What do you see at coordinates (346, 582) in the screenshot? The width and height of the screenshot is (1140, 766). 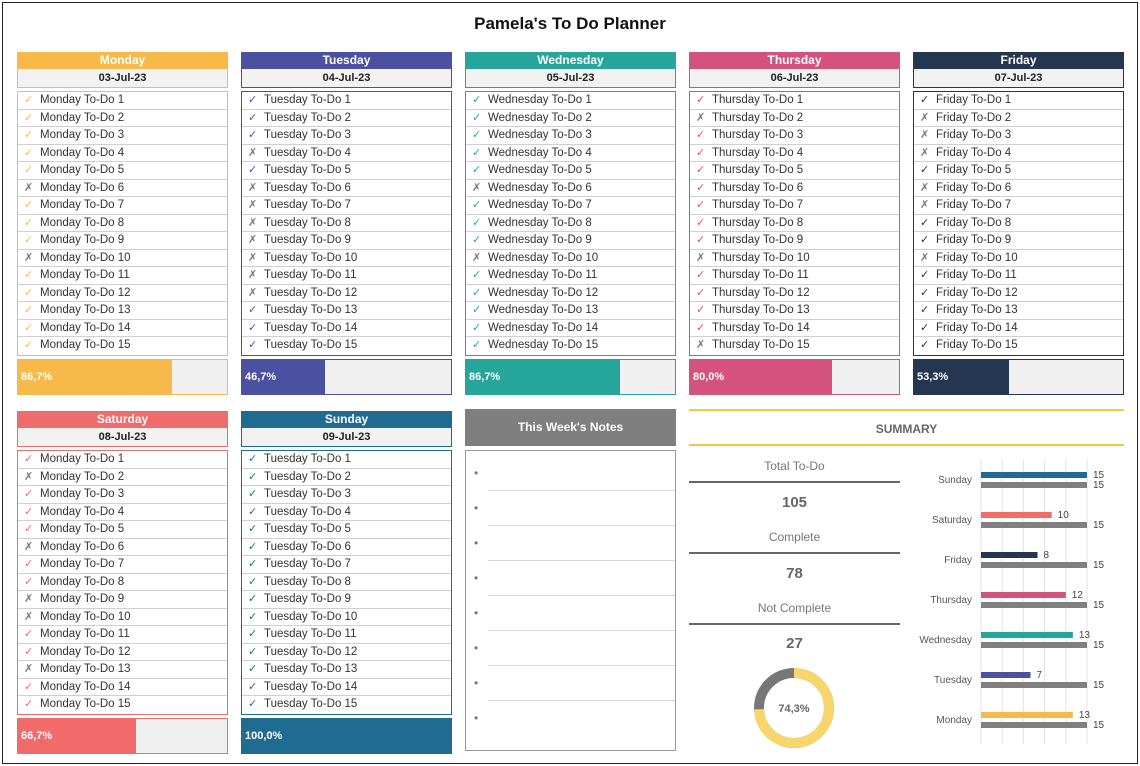 I see `task-row: ✓ Tuesday To-Do 8` at bounding box center [346, 582].